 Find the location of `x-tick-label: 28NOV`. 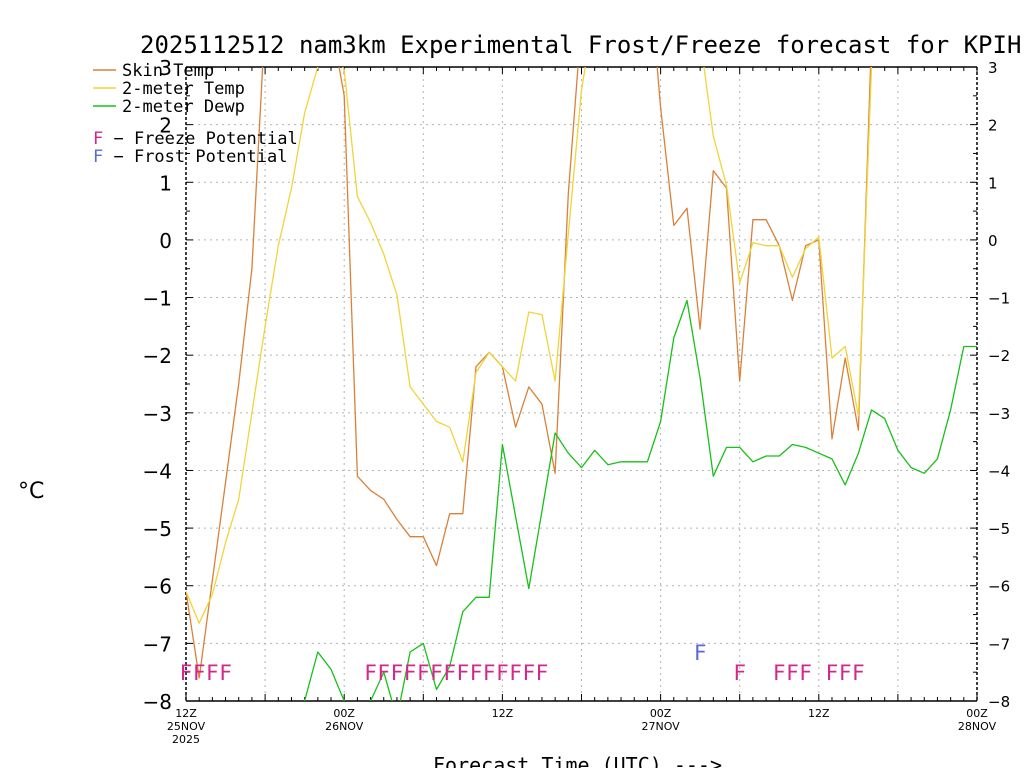

x-tick-label: 28NOV is located at coordinates (977, 726).